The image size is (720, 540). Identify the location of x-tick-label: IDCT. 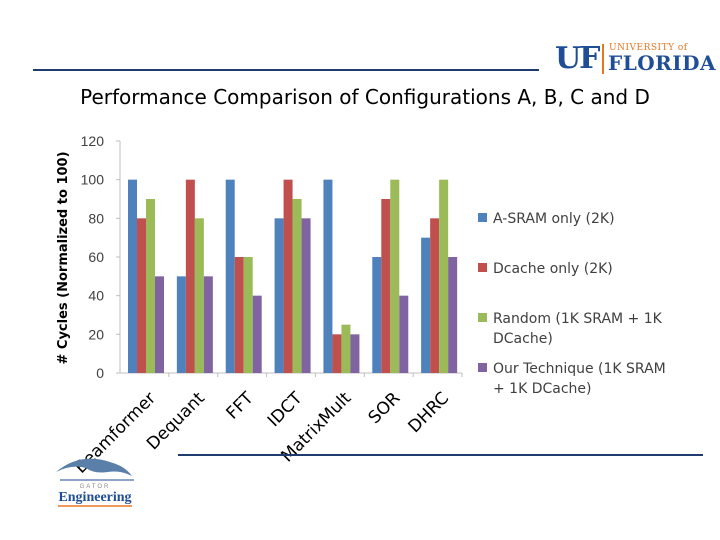
(285, 409).